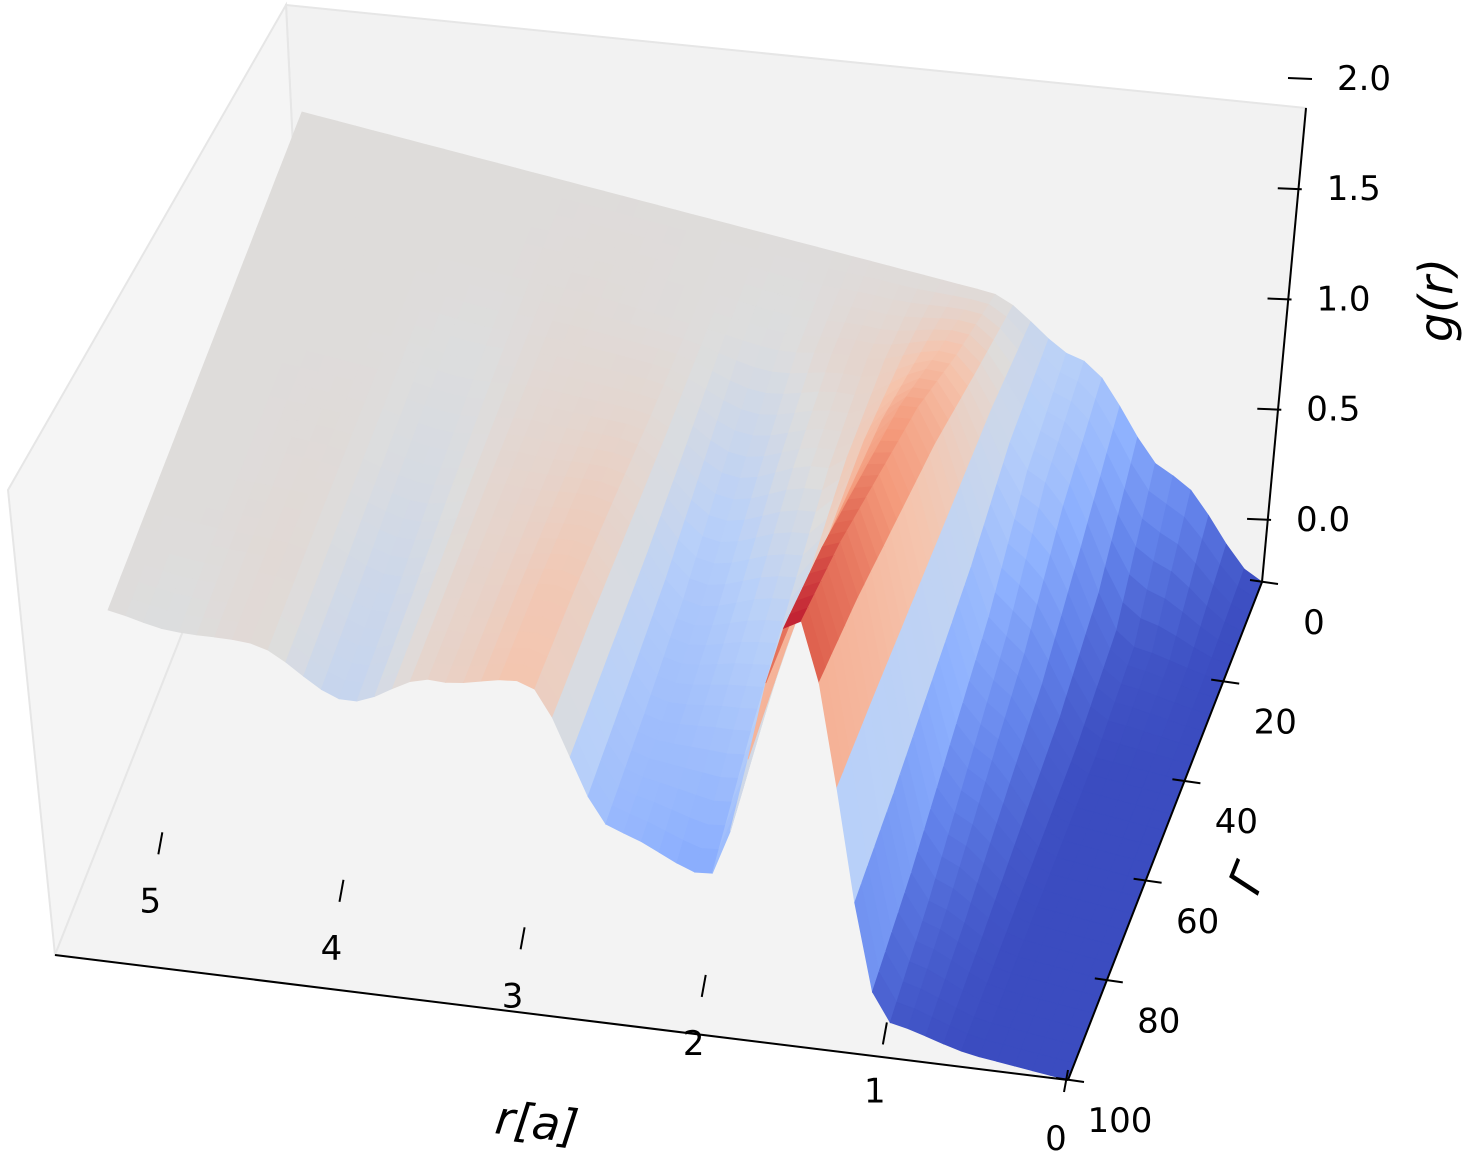 The image size is (1477, 1152). What do you see at coordinates (1343, 299) in the screenshot?
I see `z-tick-label: 1.0` at bounding box center [1343, 299].